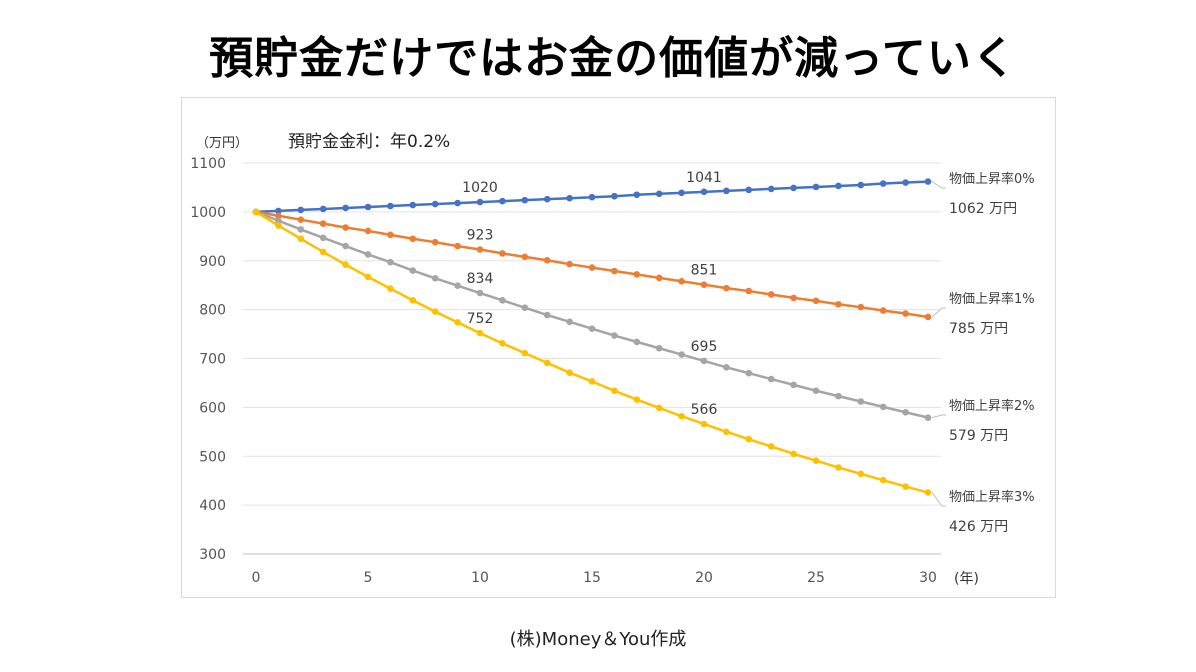 This screenshot has height=672, width=1196. I want to click on credit-footer: (株)Money＆You作成, so click(598, 639).